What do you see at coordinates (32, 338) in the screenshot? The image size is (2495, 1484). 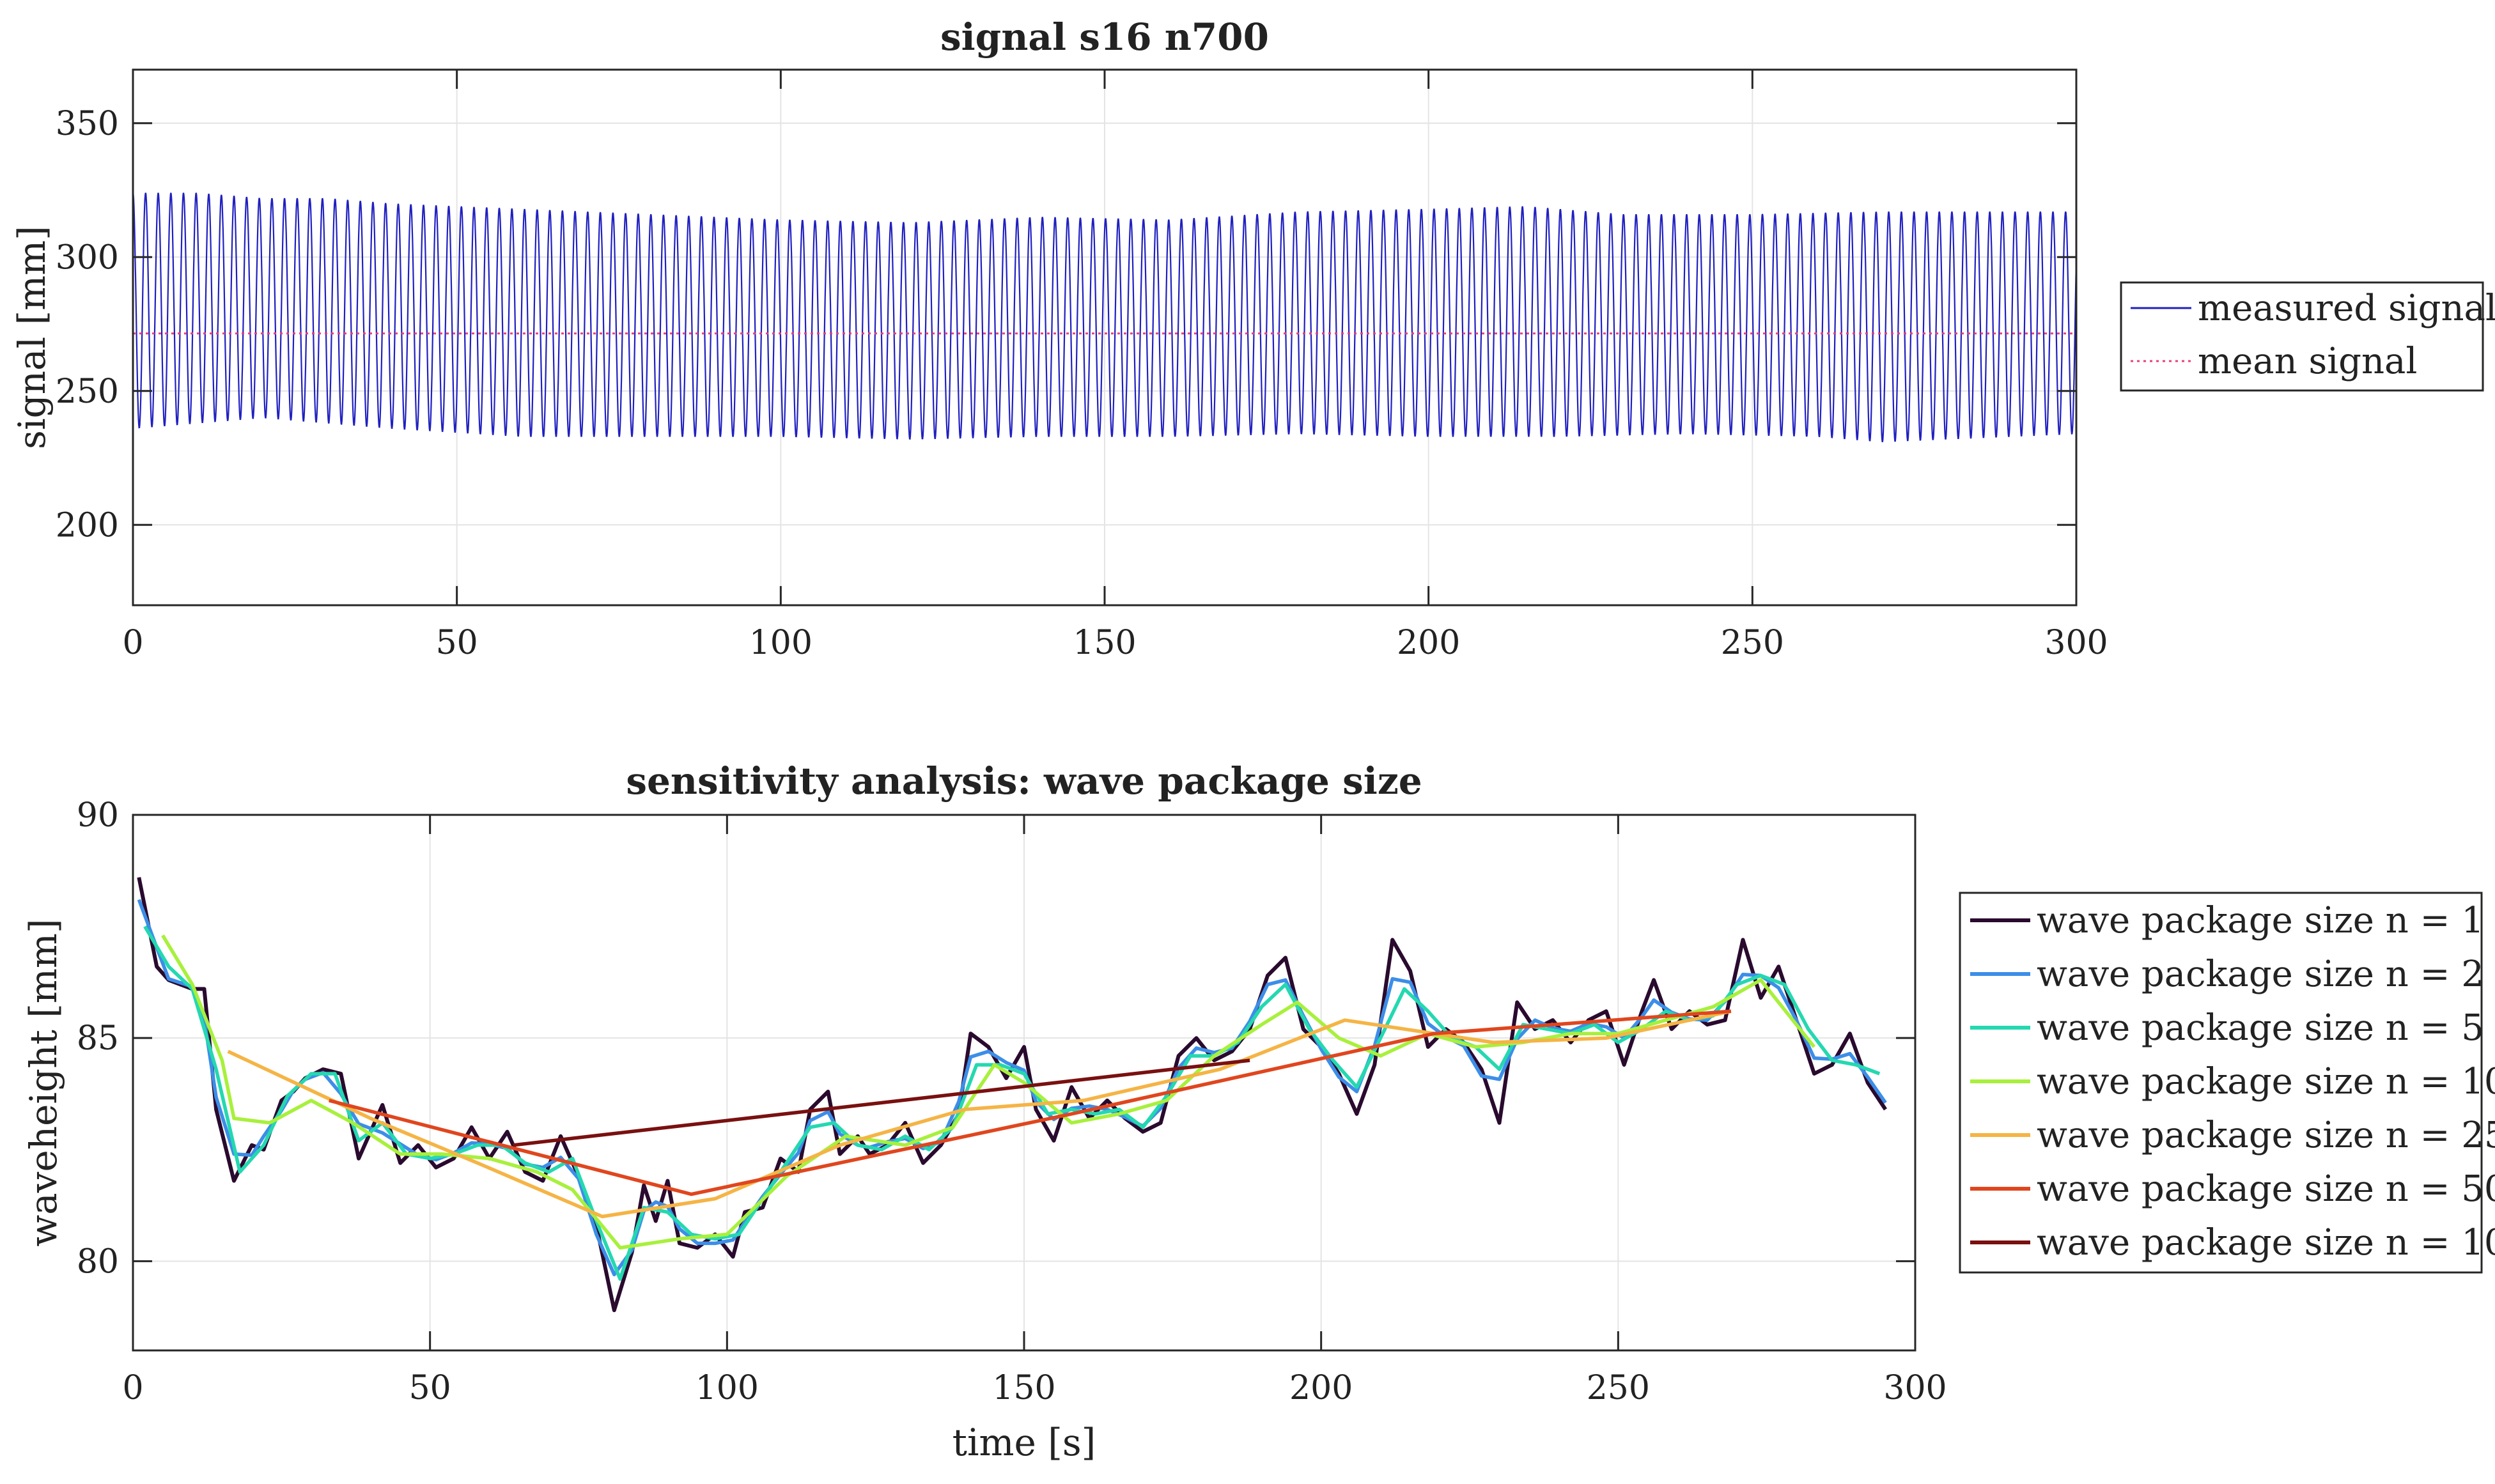 I see `y-axis-label: signal [mm]` at bounding box center [32, 338].